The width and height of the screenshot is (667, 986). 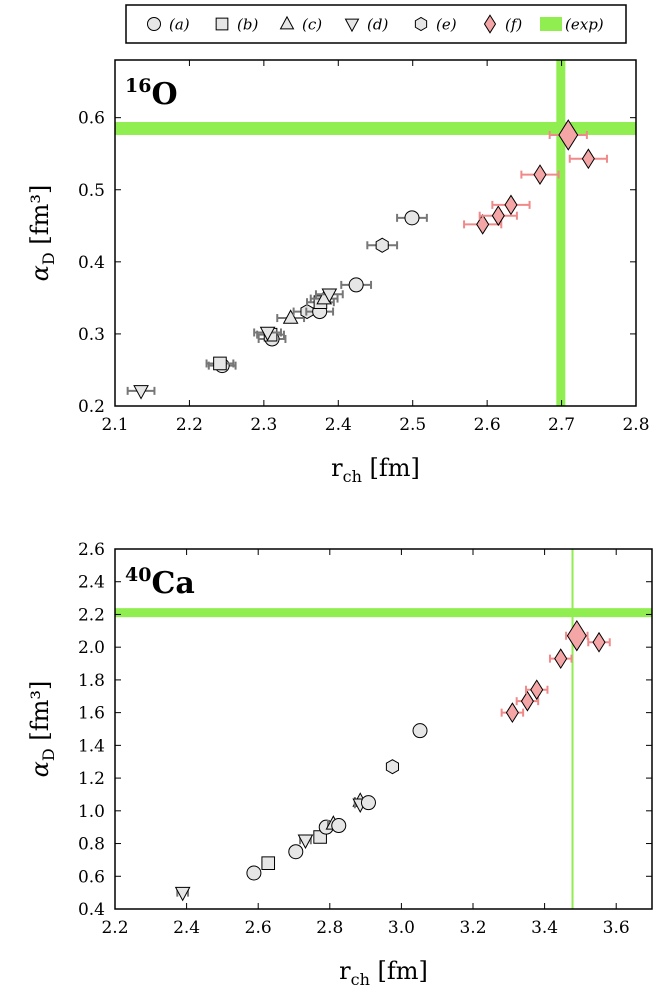 I want to click on legend-label: (d), so click(x=377, y=25).